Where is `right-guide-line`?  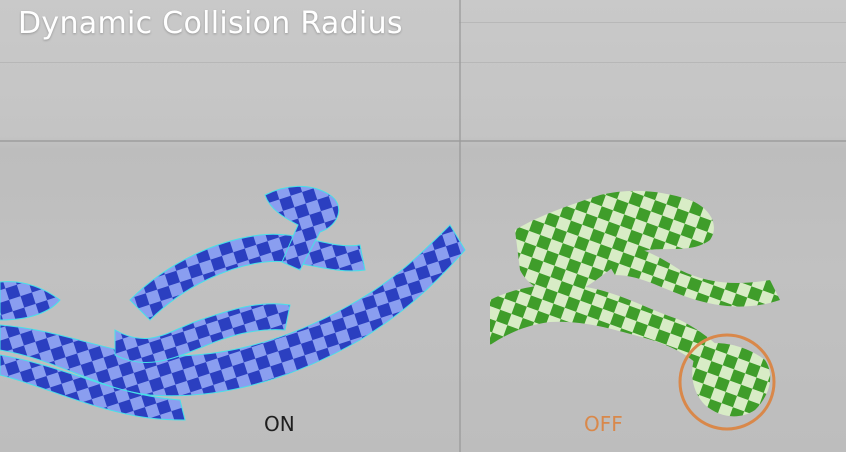 right-guide-line is located at coordinates (652, 22).